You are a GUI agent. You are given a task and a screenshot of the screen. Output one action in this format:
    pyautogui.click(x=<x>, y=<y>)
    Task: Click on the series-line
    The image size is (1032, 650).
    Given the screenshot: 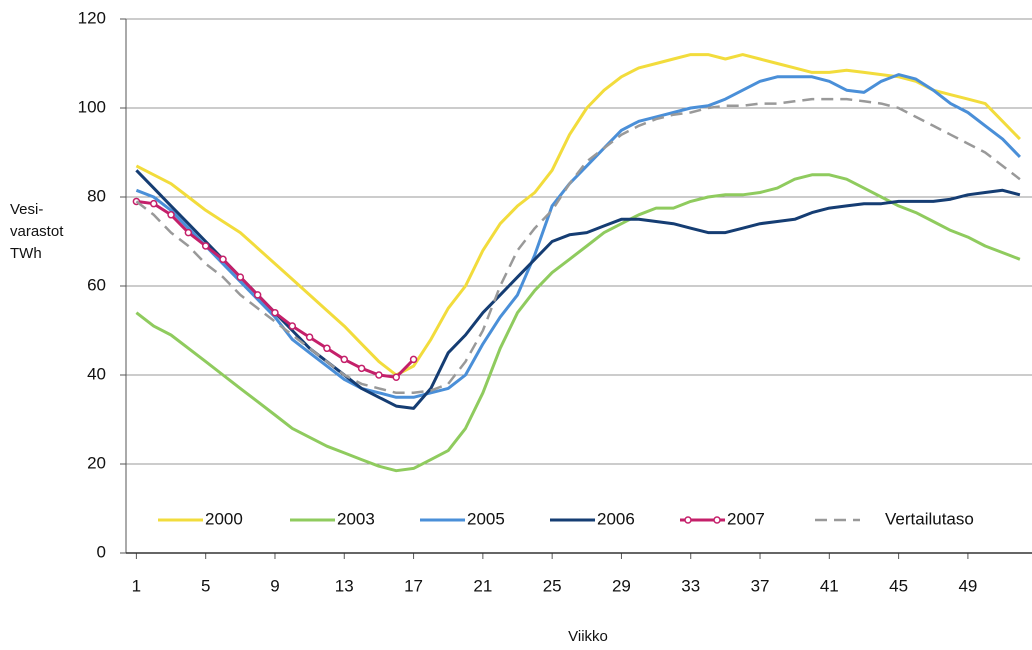 What is the action you would take?
    pyautogui.click(x=275, y=289)
    